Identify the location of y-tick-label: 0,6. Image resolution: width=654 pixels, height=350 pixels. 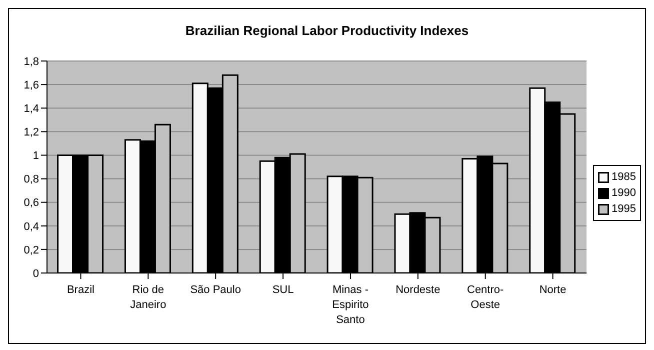
(31, 203).